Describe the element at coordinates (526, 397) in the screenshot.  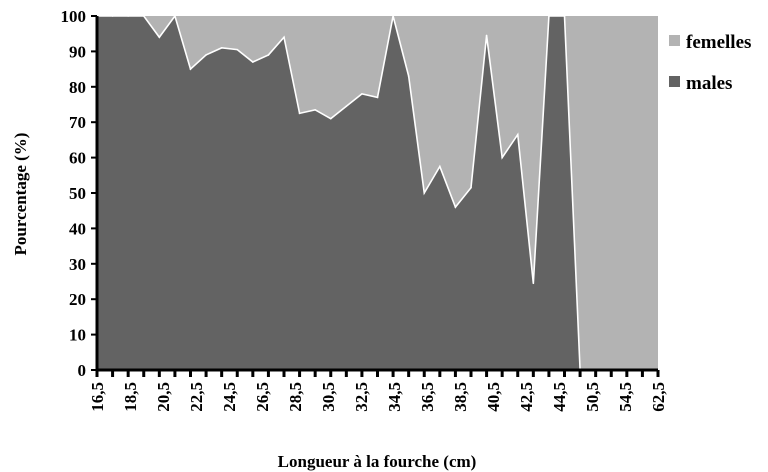
I see `x-tick-label: 42,5` at that location.